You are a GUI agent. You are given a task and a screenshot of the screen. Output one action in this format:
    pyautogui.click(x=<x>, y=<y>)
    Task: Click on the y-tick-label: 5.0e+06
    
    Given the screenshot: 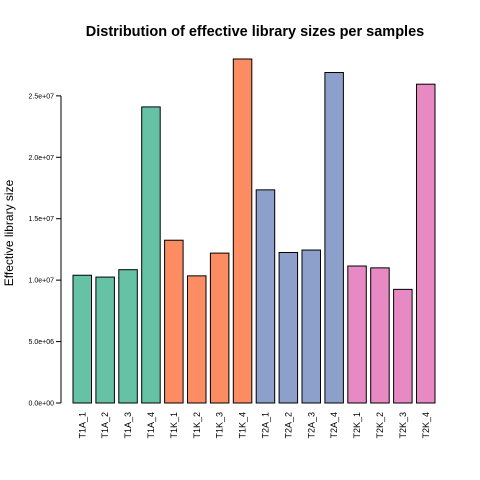 What is the action you would take?
    pyautogui.click(x=42, y=342)
    